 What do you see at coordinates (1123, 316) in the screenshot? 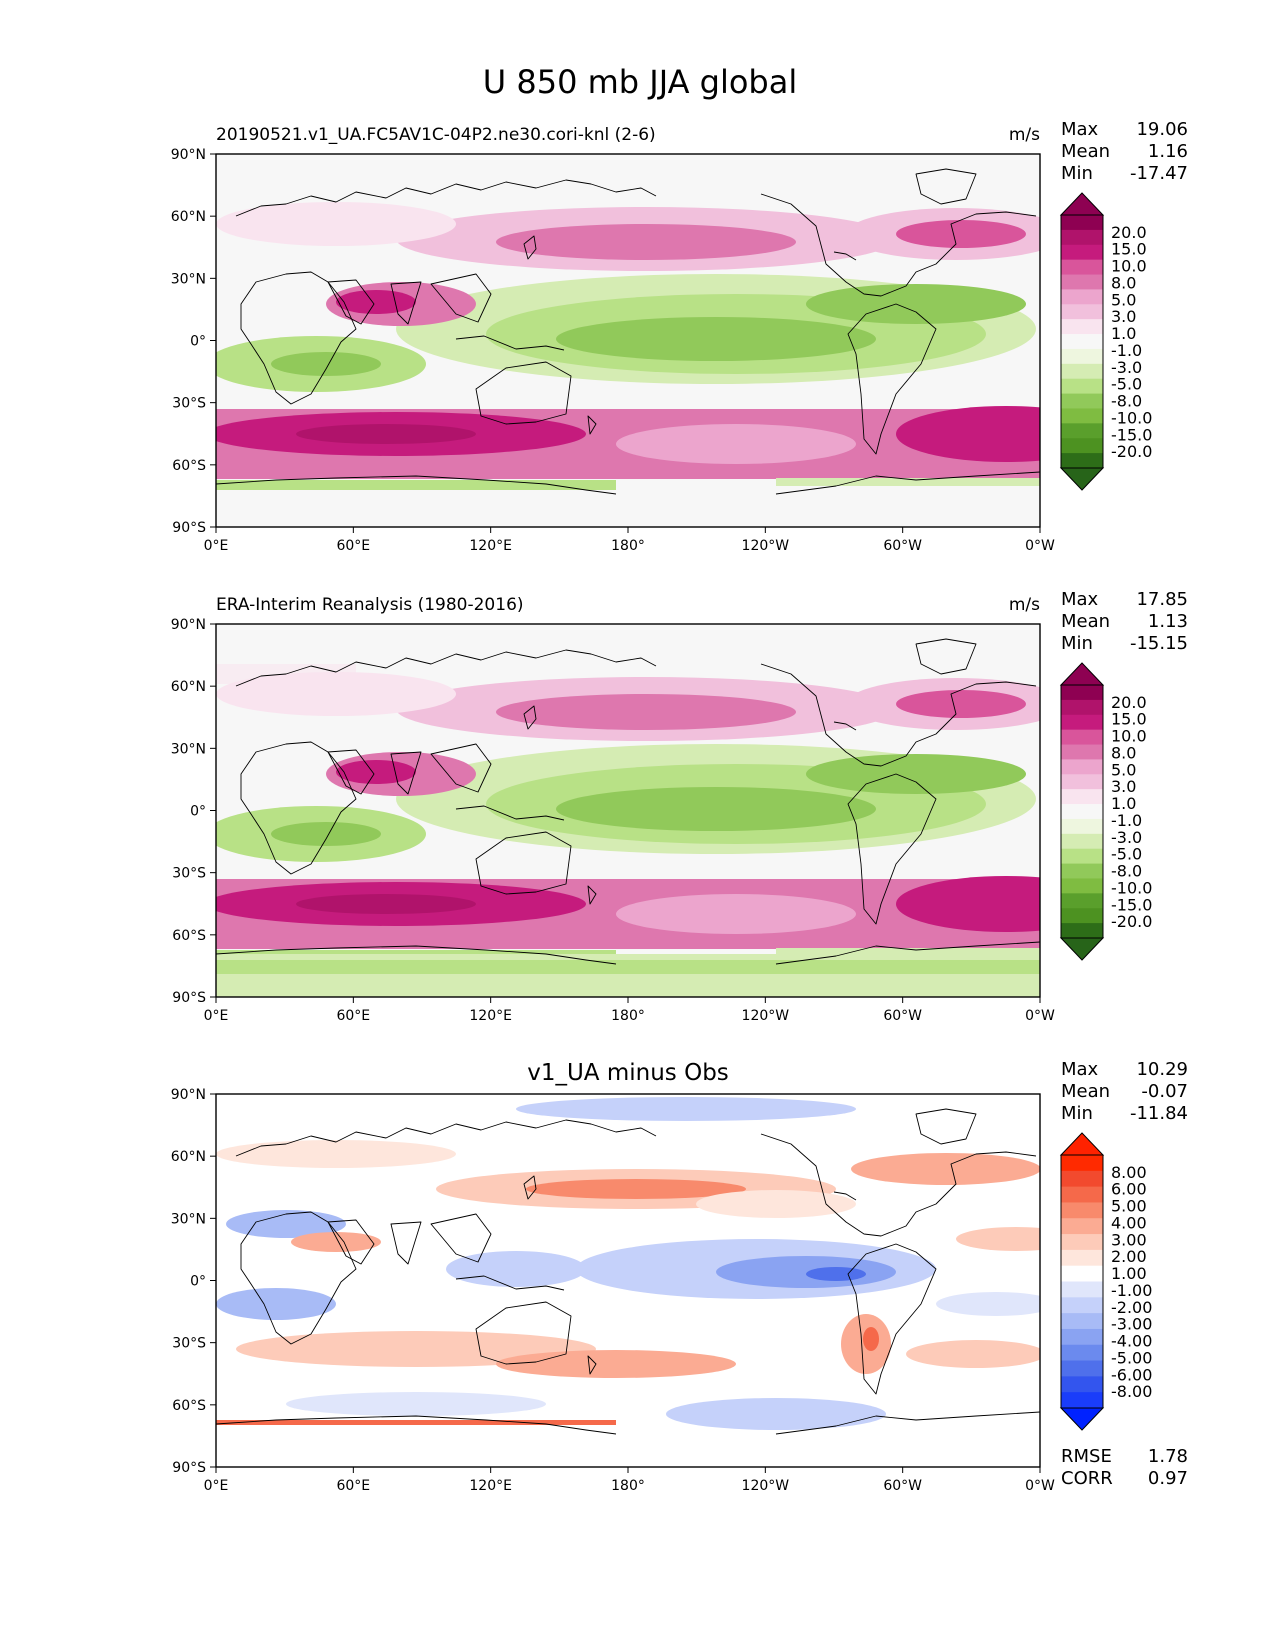
I see `colorbar-label: 3.0` at bounding box center [1123, 316].